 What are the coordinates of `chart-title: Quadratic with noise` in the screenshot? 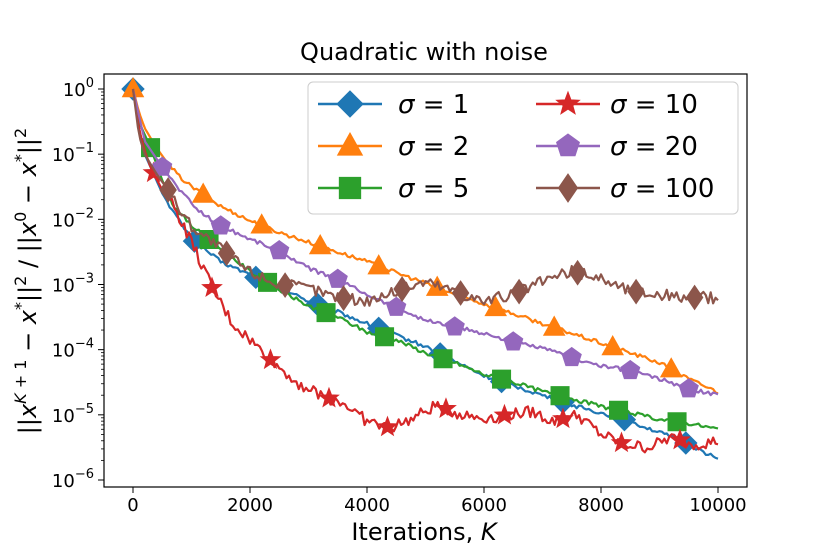 It's located at (424, 52).